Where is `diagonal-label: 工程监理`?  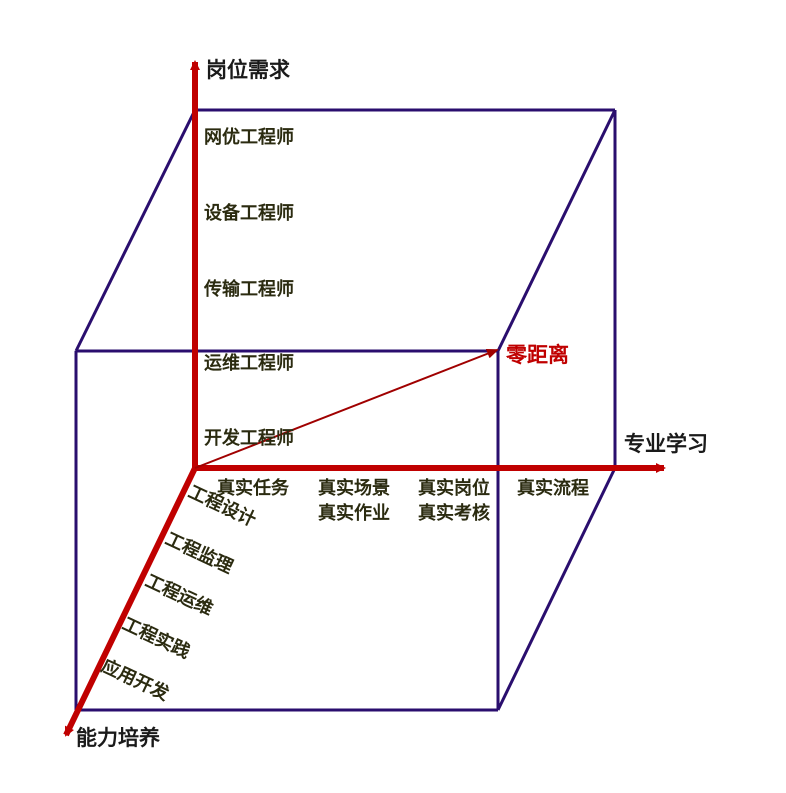 diagonal-label: 工程监理 is located at coordinates (199, 553).